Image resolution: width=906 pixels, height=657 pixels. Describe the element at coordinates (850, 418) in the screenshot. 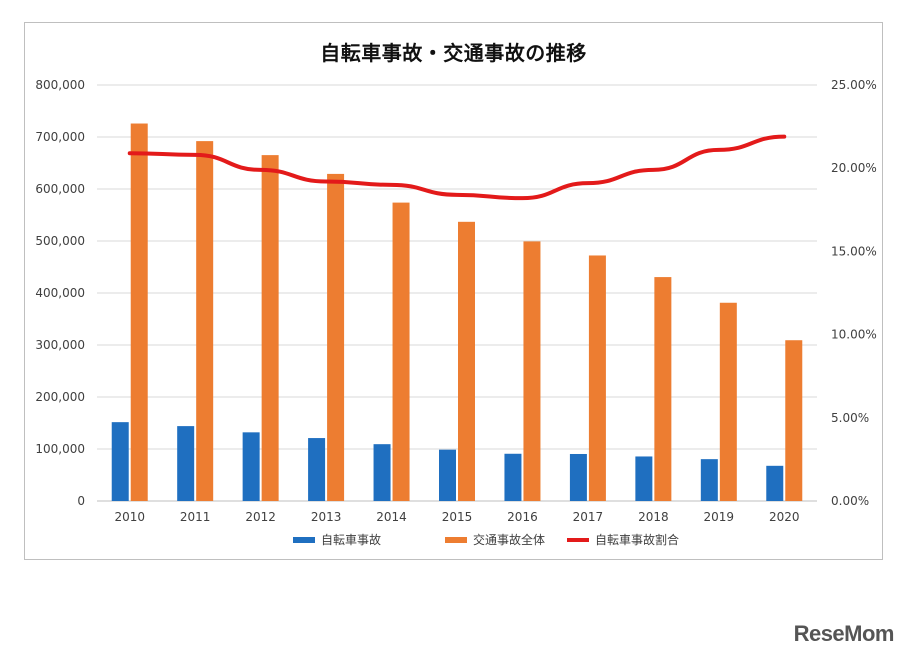

I see `y-right-tick-label: 5.00%` at that location.